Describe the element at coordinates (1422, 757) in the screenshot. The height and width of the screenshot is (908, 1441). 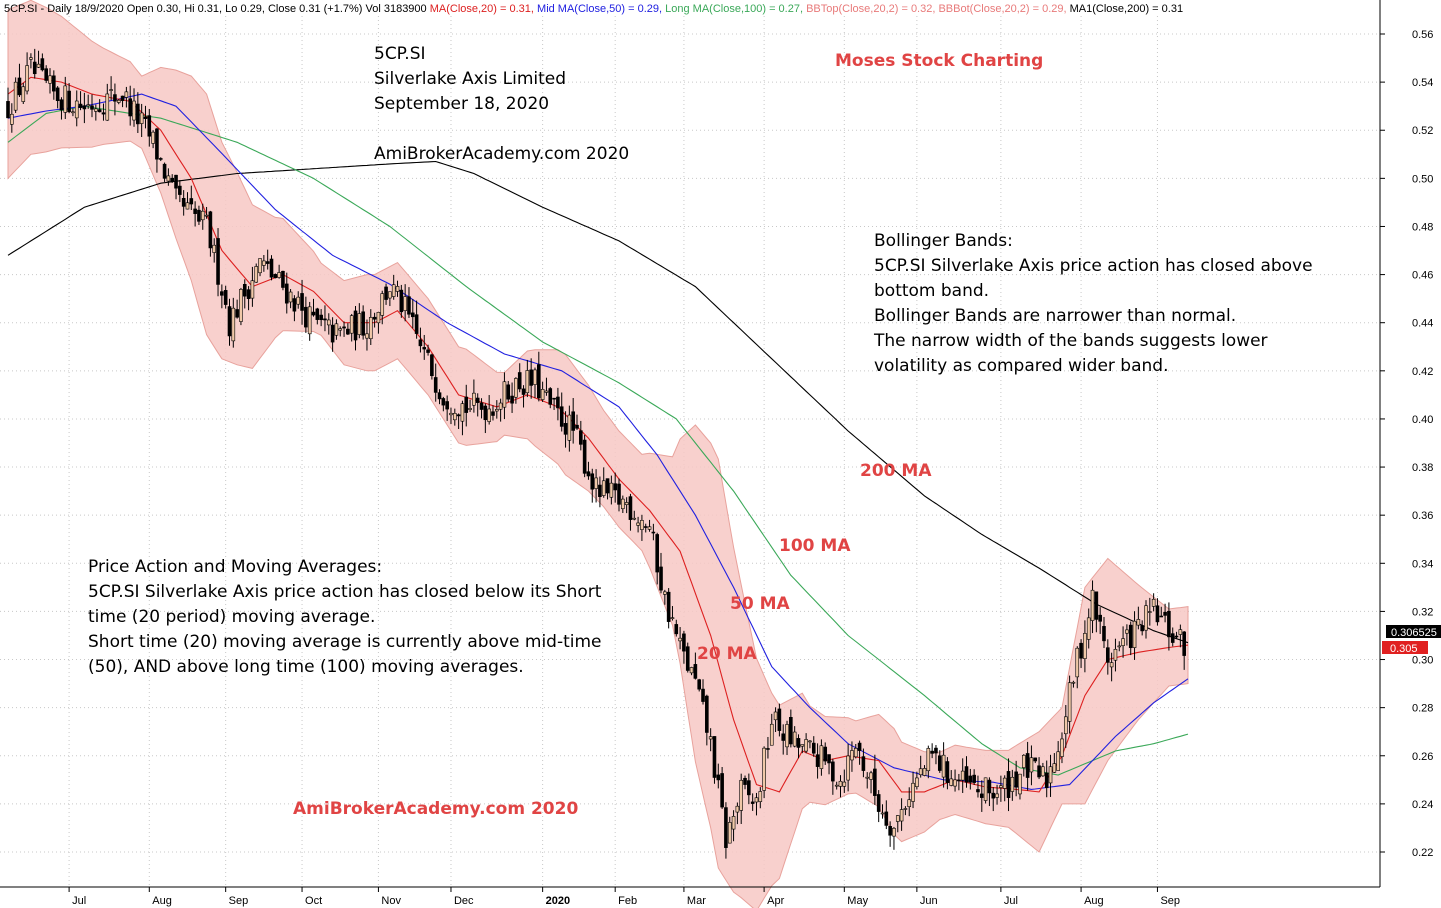
I see `y-tick-label: 0.26` at that location.